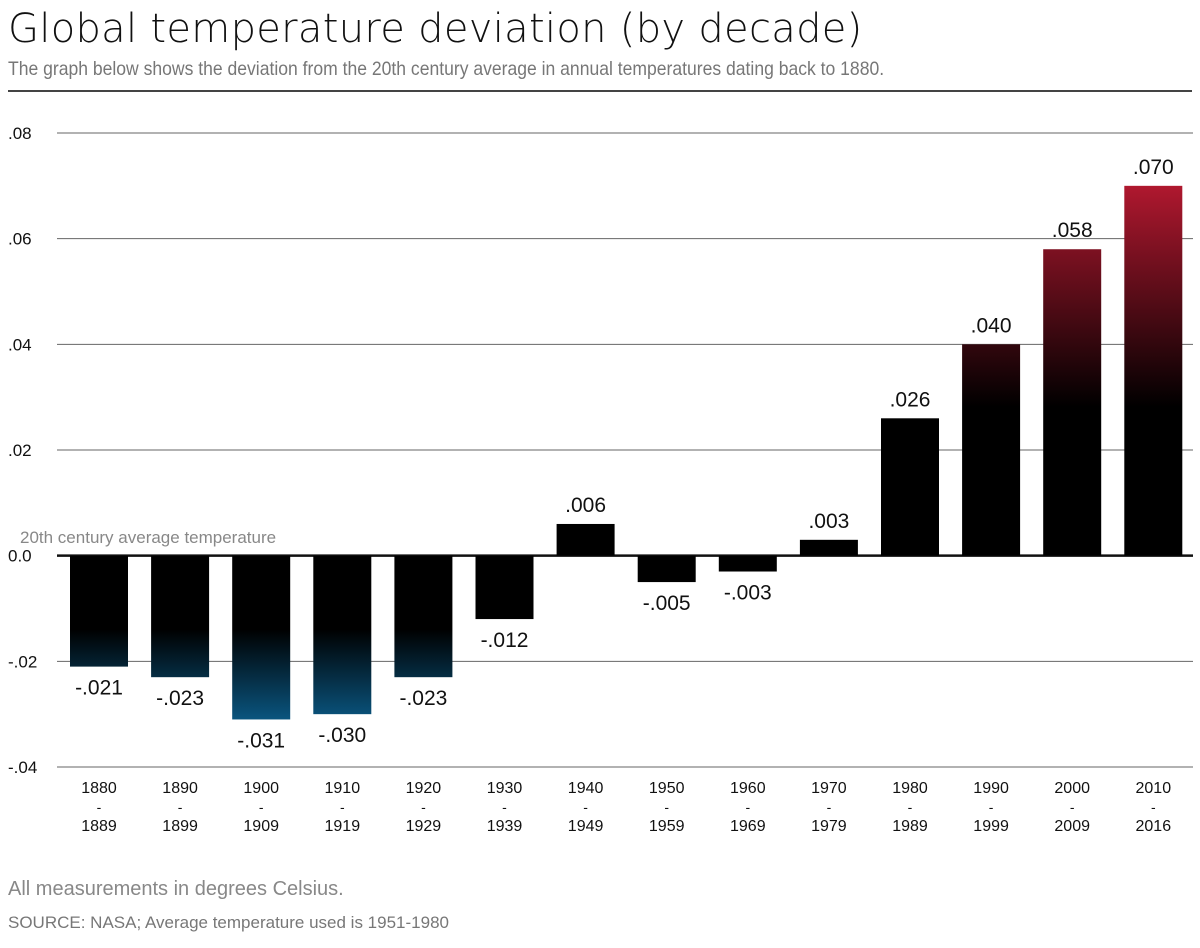  Describe the element at coordinates (748, 826) in the screenshot. I see `x-tick-label: 1969` at that location.